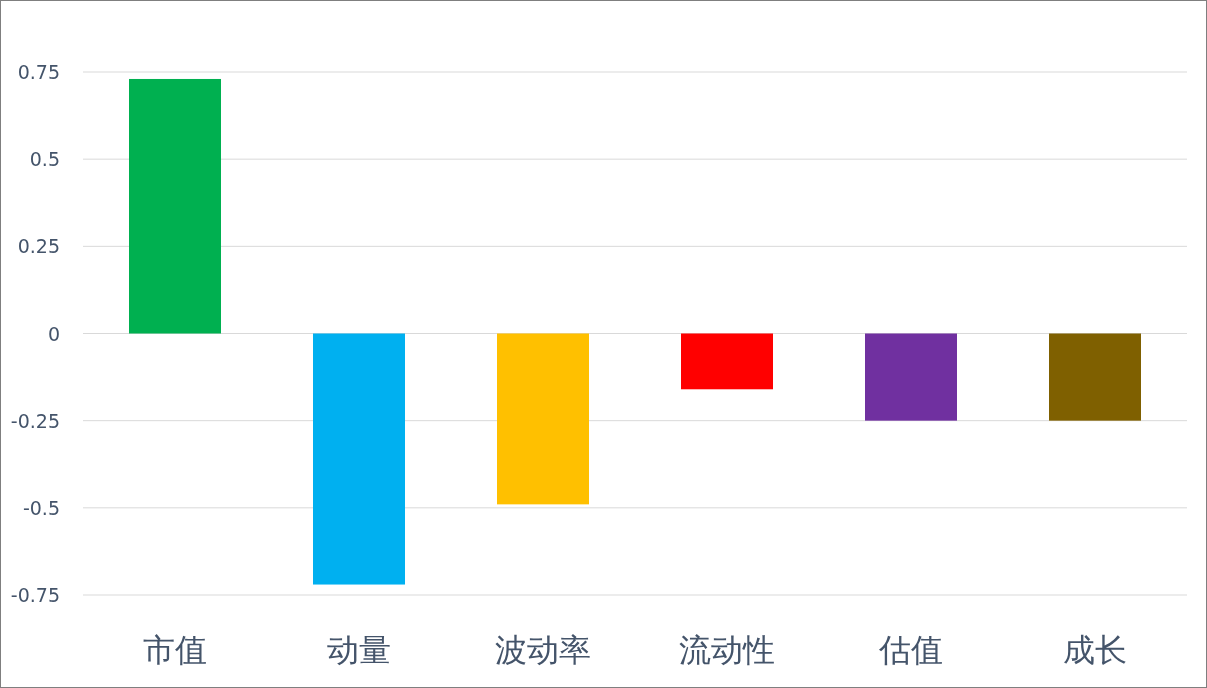 The height and width of the screenshot is (688, 1207). I want to click on x-tick-label: 估值, so click(910, 650).